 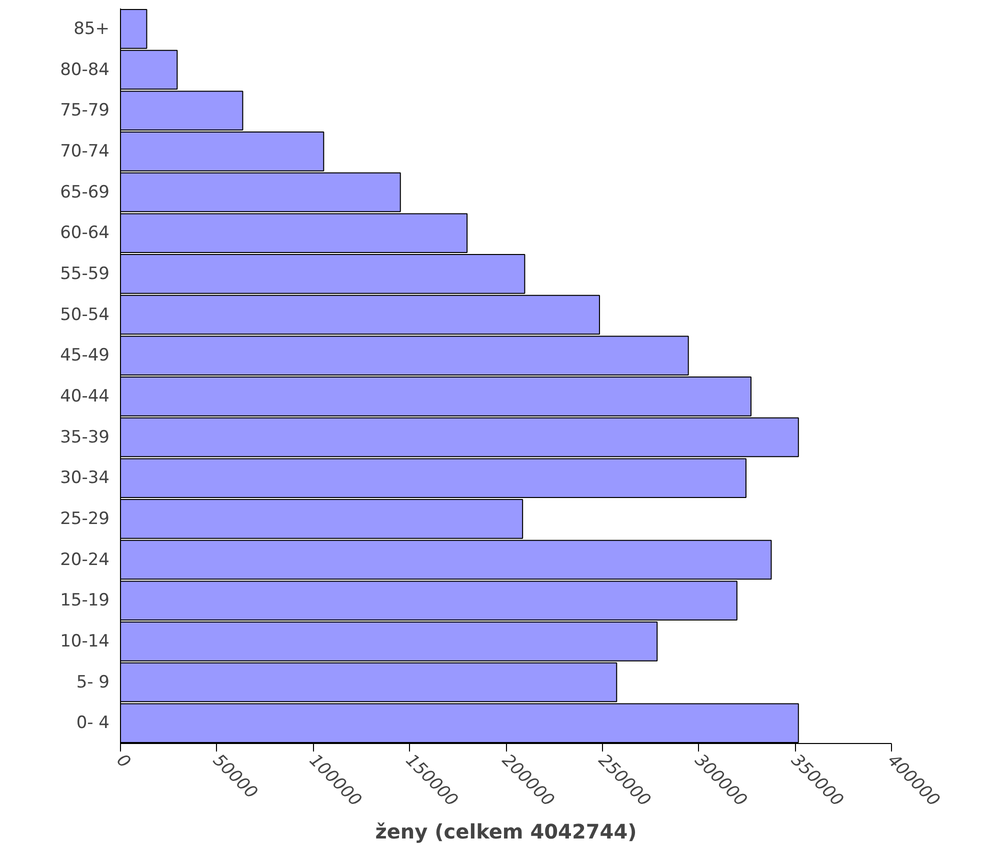 What do you see at coordinates (93, 723) in the screenshot?
I see `y-tick-label: 0- 4` at bounding box center [93, 723].